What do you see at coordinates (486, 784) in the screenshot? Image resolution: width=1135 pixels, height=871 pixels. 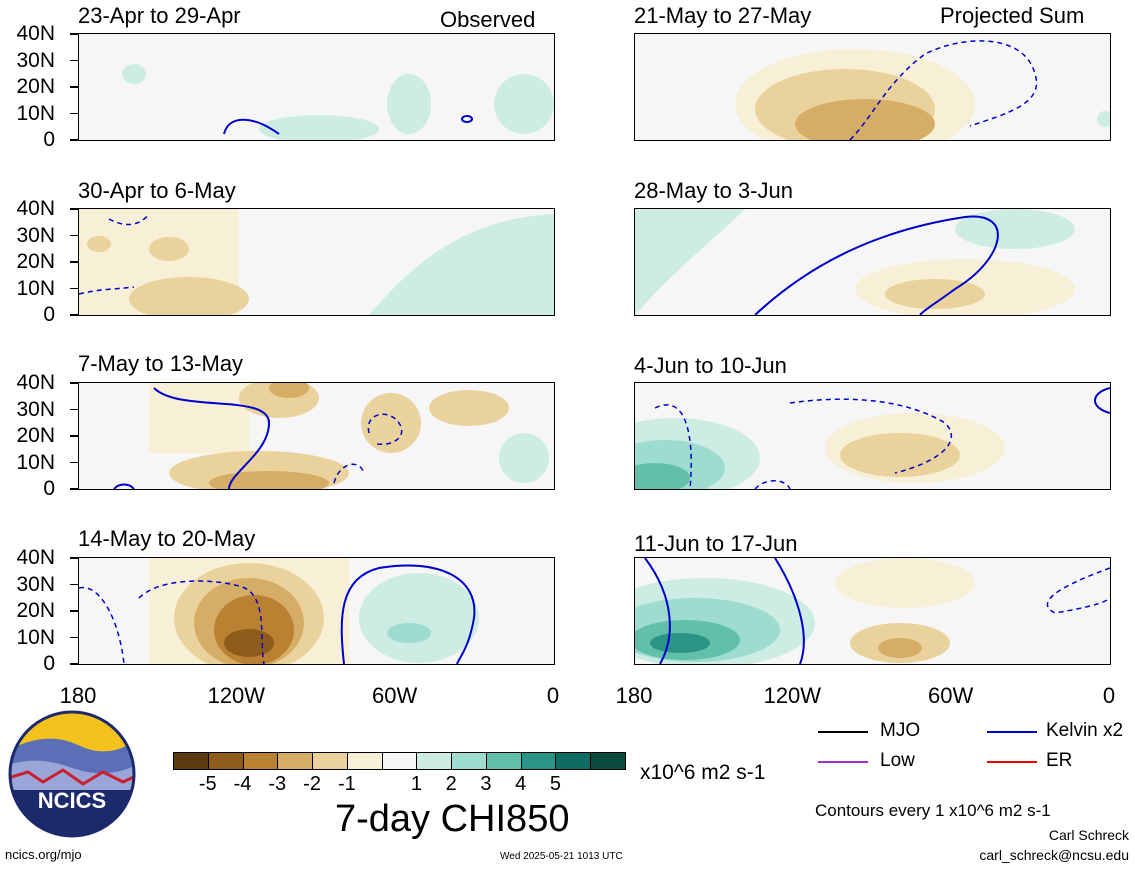 I see `colorbar-tick-label: 3` at bounding box center [486, 784].